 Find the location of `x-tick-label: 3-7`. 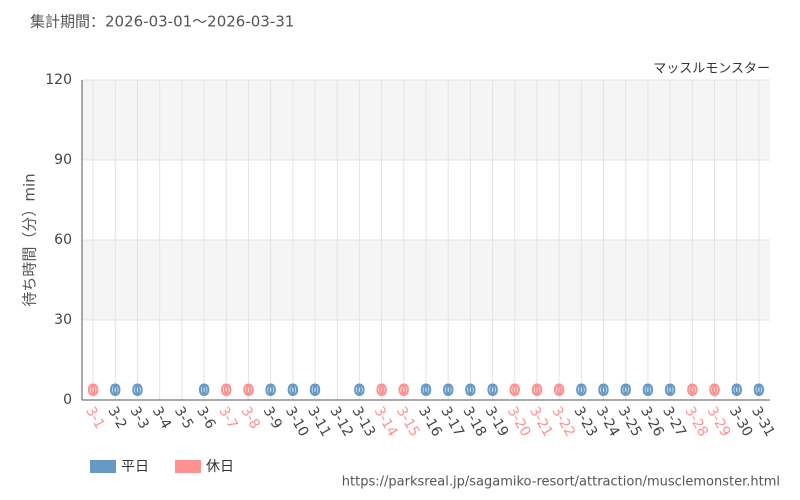

x-tick-label: 3-7 is located at coordinates (227, 418).